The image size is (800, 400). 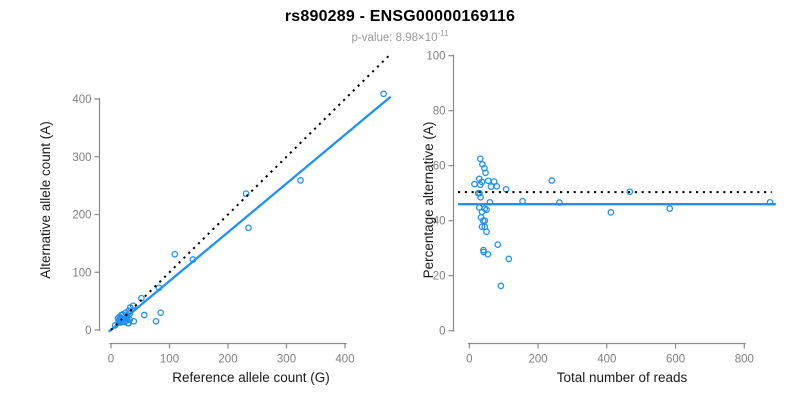 What do you see at coordinates (439, 112) in the screenshot?
I see `y-tick-label: 80` at bounding box center [439, 112].